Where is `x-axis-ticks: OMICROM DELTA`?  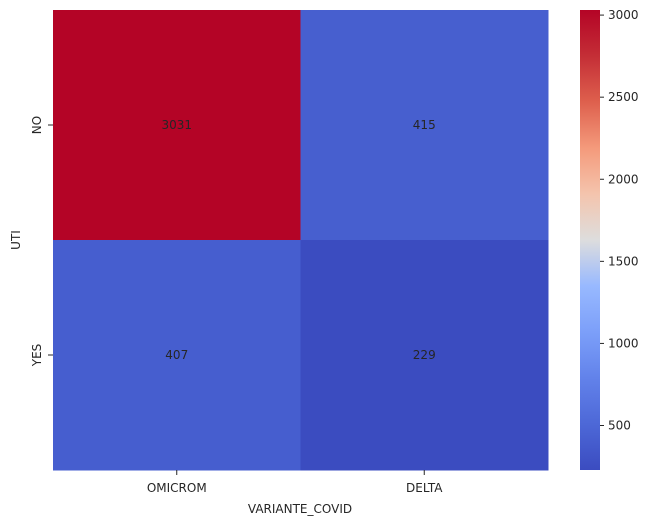 x-axis-ticks: OMICROM DELTA is located at coordinates (295, 482).